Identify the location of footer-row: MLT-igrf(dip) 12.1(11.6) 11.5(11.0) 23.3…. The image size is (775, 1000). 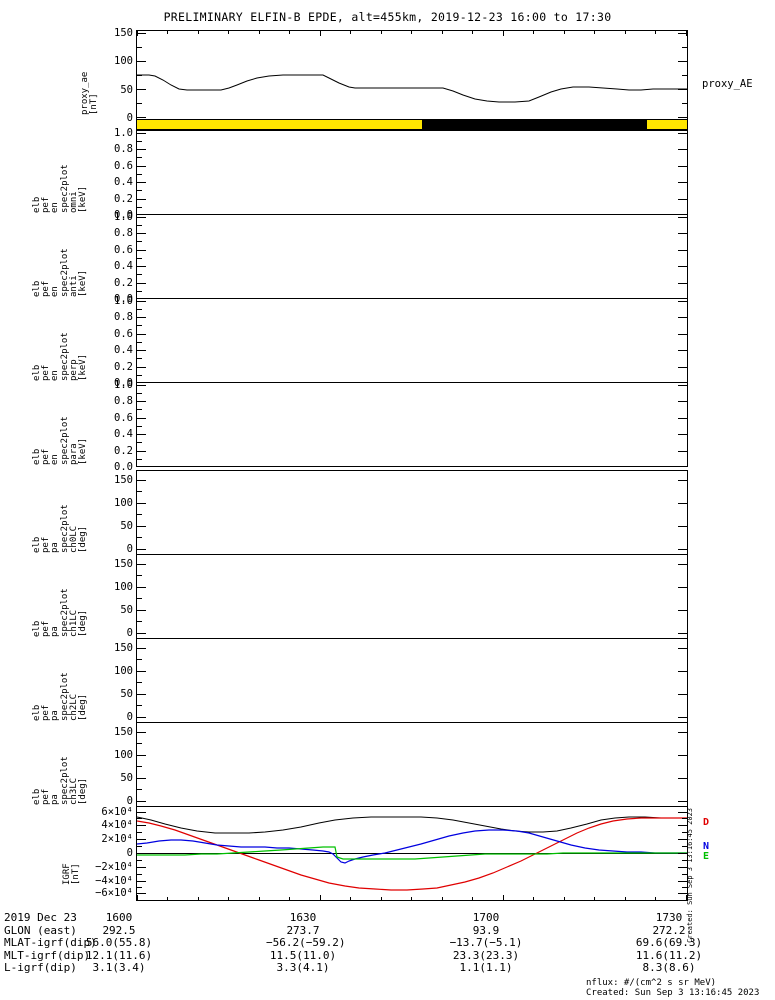
(387, 955).